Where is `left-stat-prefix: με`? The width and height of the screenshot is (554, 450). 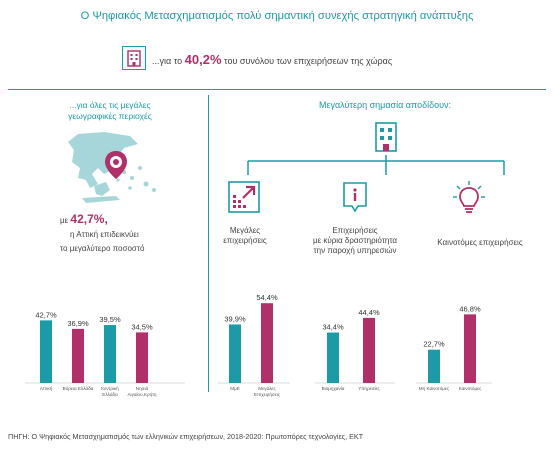 left-stat-prefix: με is located at coordinates (64, 220).